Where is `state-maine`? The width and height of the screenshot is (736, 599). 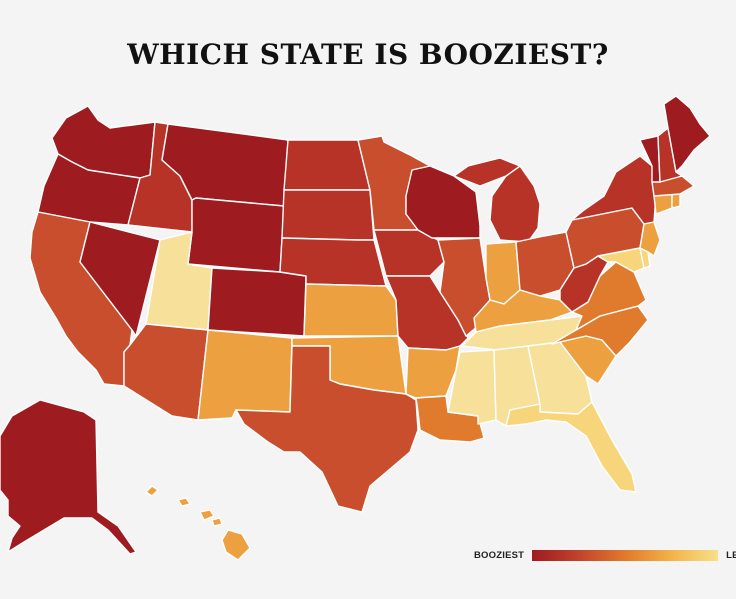 state-maine is located at coordinates (687, 134).